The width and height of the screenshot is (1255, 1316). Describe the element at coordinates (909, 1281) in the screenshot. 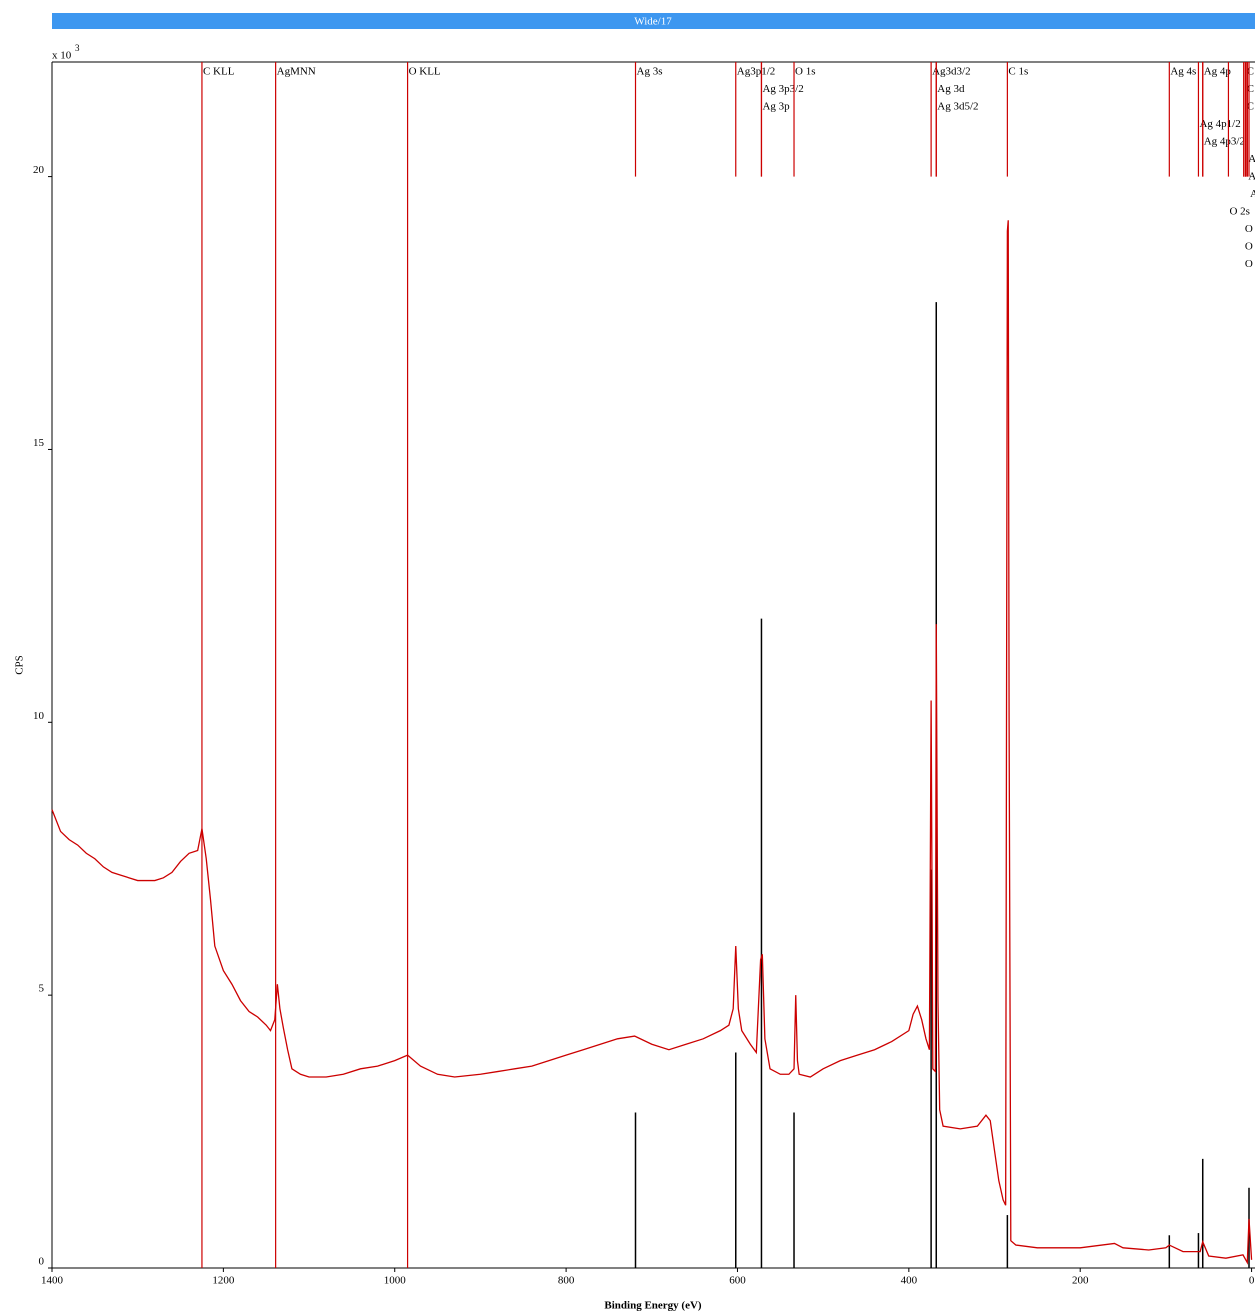

I see `x-tick-label: 400` at that location.